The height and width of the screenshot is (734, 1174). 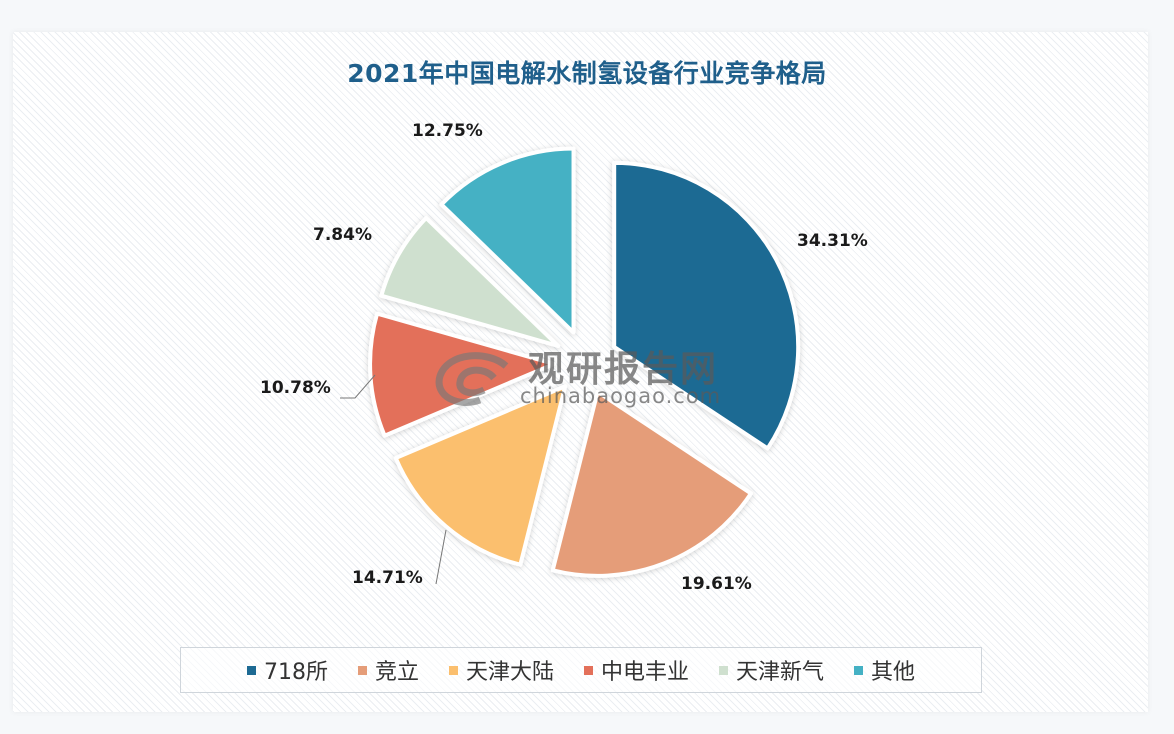 I want to click on label-tianjin-xinqi: 7.84%, so click(x=342, y=235).